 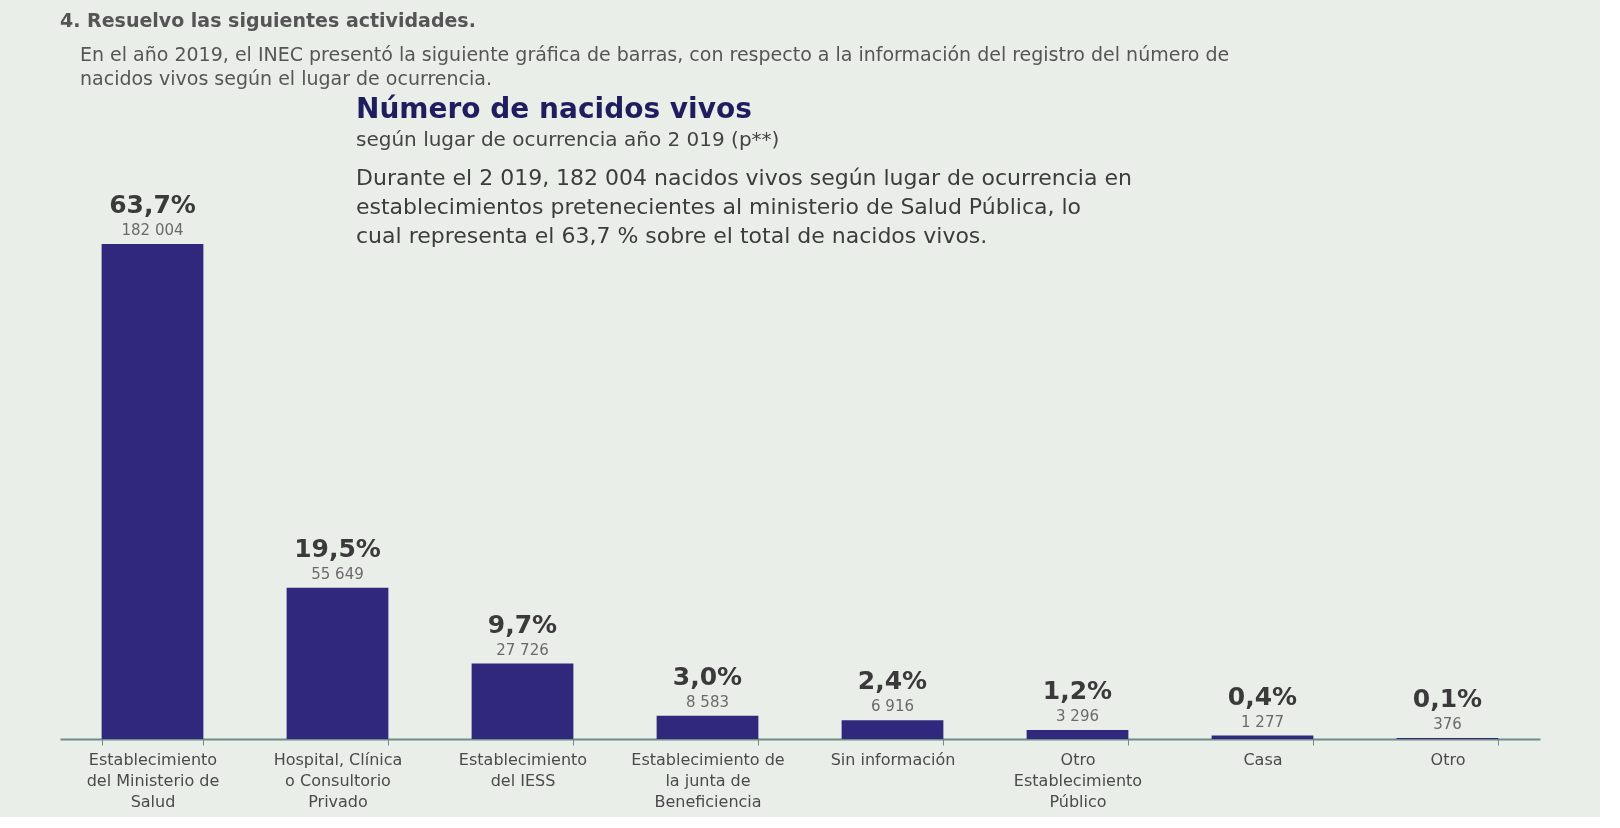 I want to click on data-label: 3 296, so click(x=1077, y=716).